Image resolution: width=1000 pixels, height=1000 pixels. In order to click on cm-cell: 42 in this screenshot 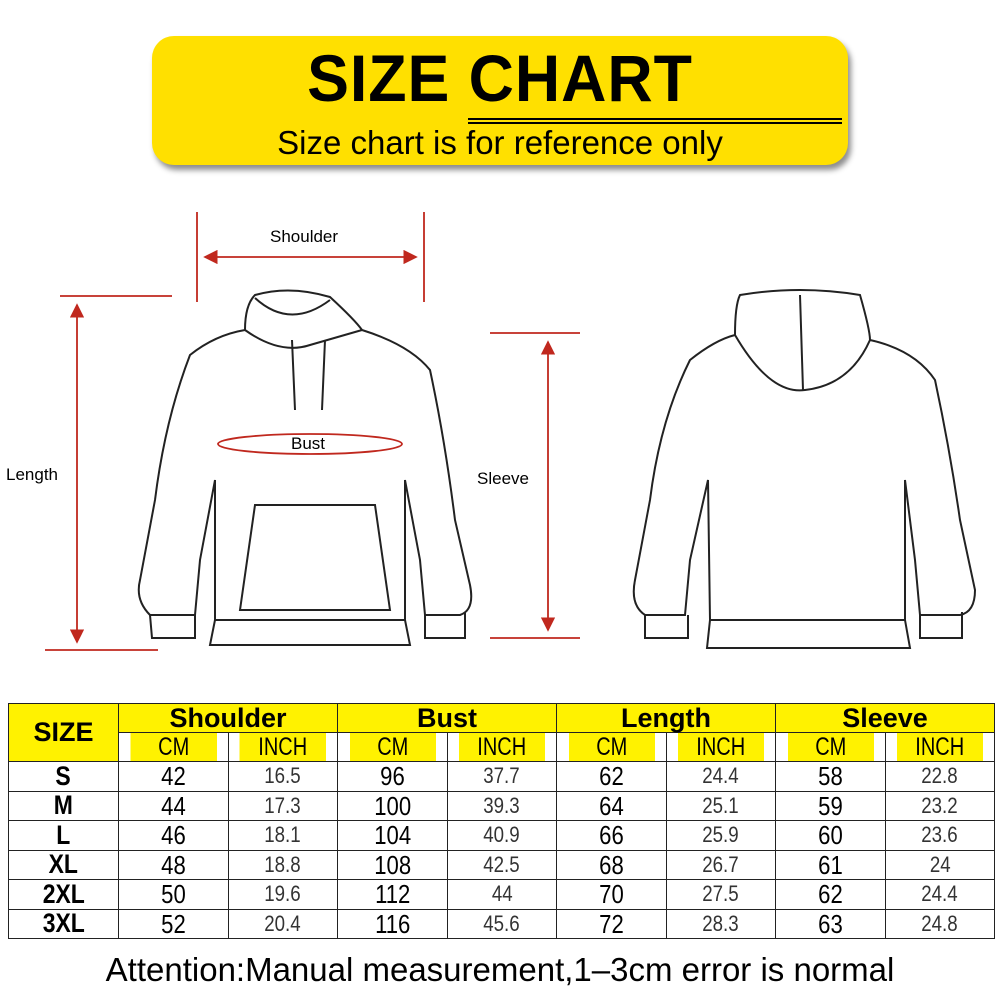, I will do `click(173, 776)`.